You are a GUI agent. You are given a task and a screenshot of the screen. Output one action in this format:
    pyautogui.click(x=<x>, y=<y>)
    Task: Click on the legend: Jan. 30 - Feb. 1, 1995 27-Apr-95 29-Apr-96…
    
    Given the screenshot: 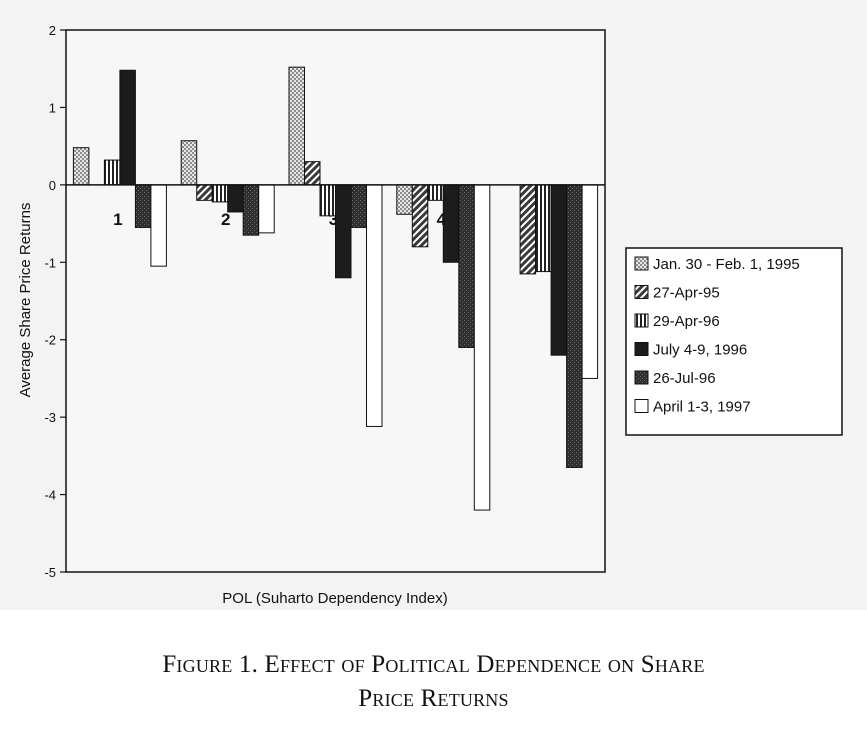 What is the action you would take?
    pyautogui.click(x=734, y=341)
    